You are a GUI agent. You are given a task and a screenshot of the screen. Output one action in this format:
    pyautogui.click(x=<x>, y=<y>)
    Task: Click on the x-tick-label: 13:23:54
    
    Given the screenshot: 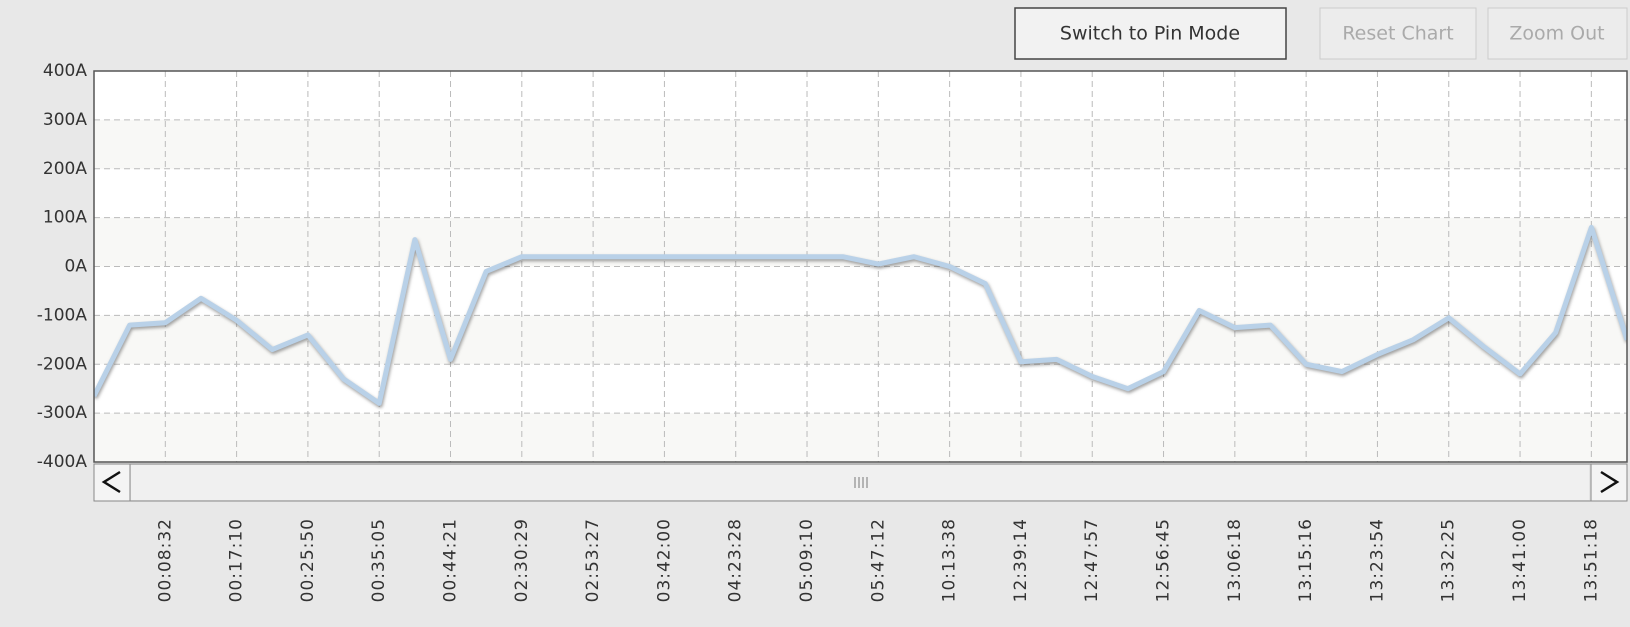 What is the action you would take?
    pyautogui.click(x=1377, y=560)
    